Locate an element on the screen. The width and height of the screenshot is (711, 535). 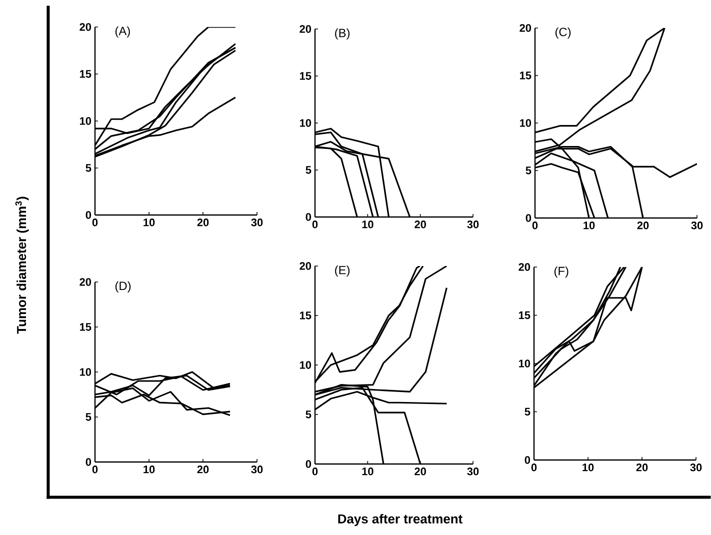
chart-title: (A) is located at coordinates (122, 32).